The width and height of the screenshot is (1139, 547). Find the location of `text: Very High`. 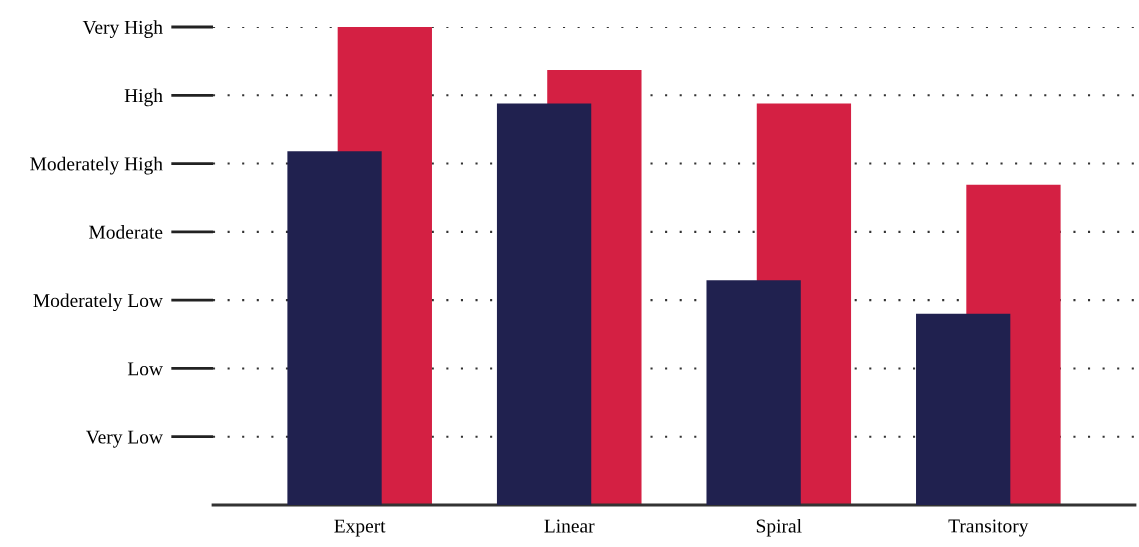

text: Very High is located at coordinates (122, 29).